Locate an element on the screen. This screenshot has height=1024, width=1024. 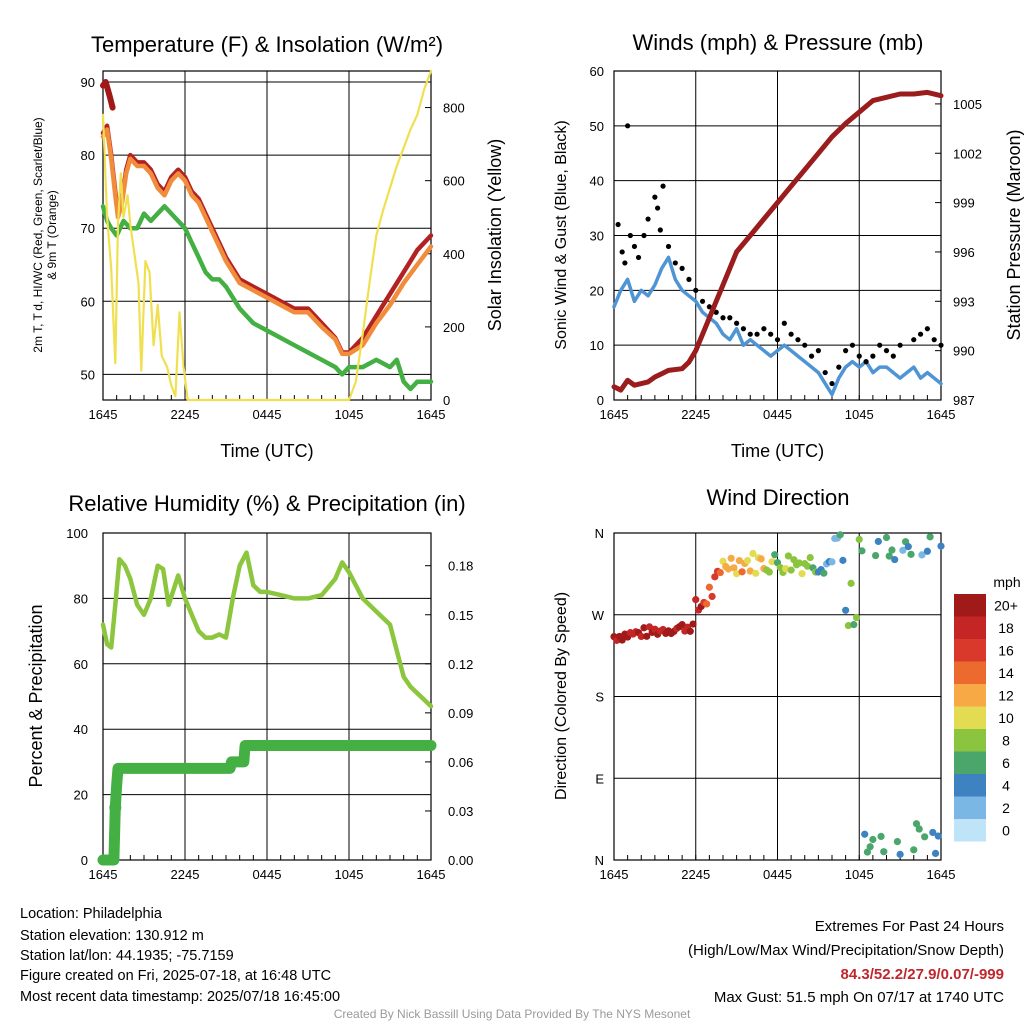
chart-title-direction: Wind Direction is located at coordinates (777, 497).